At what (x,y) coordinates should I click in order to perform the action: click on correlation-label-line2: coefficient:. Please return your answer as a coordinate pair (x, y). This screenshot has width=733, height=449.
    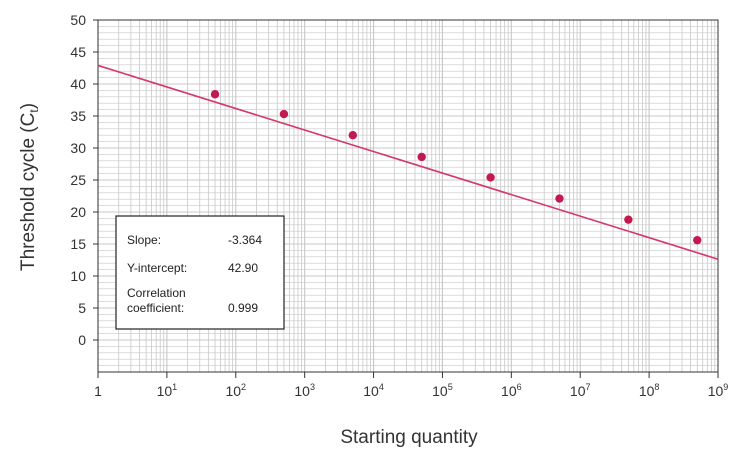
    Looking at the image, I should click on (155, 308).